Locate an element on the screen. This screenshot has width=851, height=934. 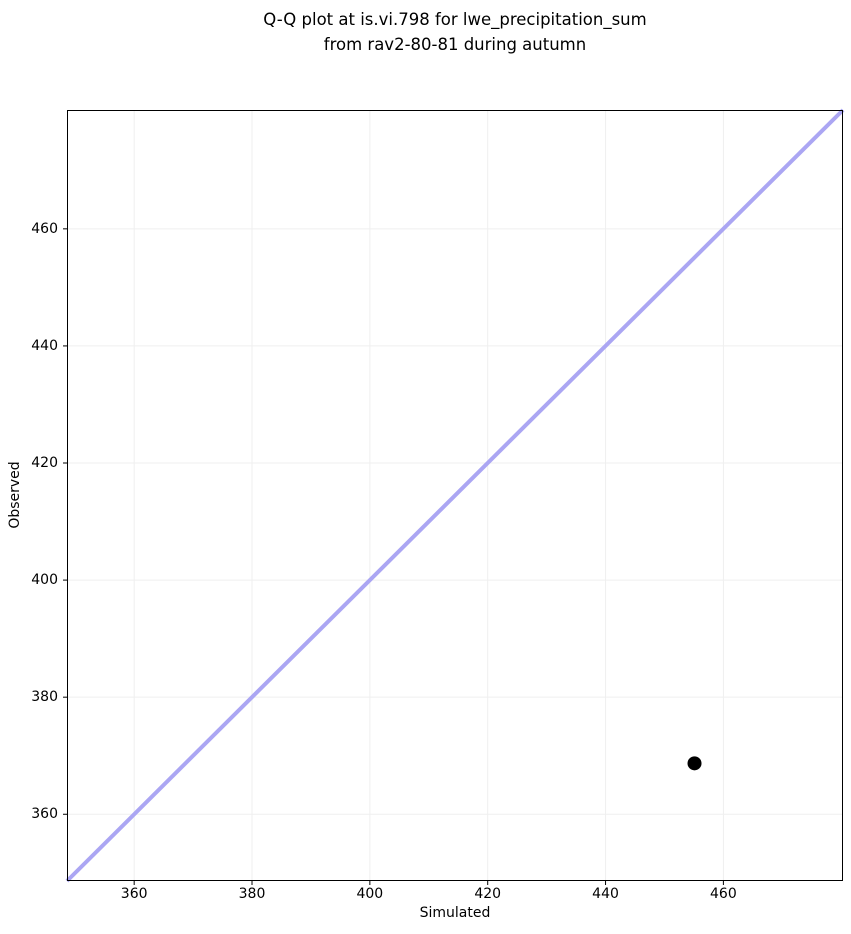
y-tick-label: 440 is located at coordinates (44, 345).